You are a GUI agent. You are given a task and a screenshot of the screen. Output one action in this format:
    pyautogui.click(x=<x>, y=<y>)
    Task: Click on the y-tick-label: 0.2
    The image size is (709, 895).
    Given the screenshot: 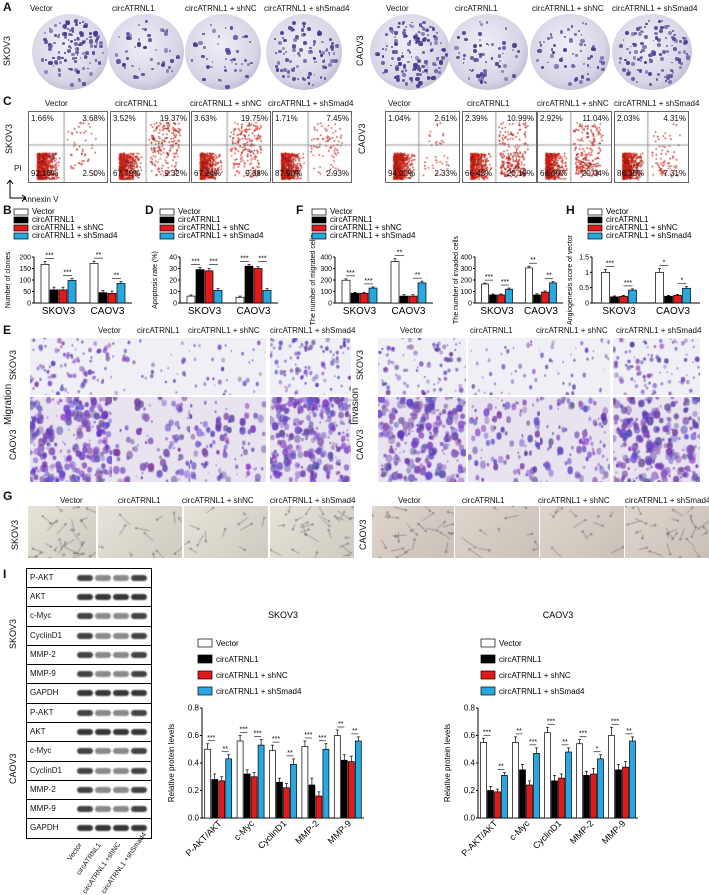 What is the action you would take?
    pyautogui.click(x=194, y=790)
    